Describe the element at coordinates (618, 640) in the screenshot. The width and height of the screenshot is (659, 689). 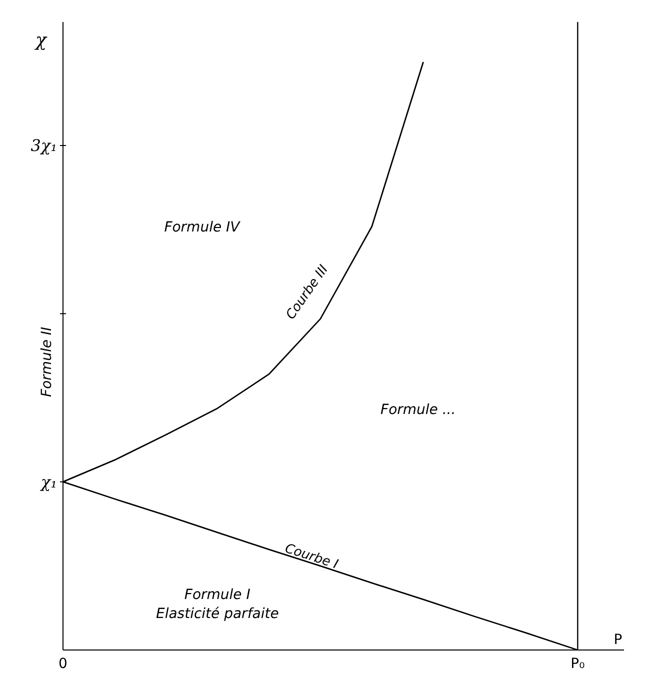
I see `x-axis-title: P` at that location.